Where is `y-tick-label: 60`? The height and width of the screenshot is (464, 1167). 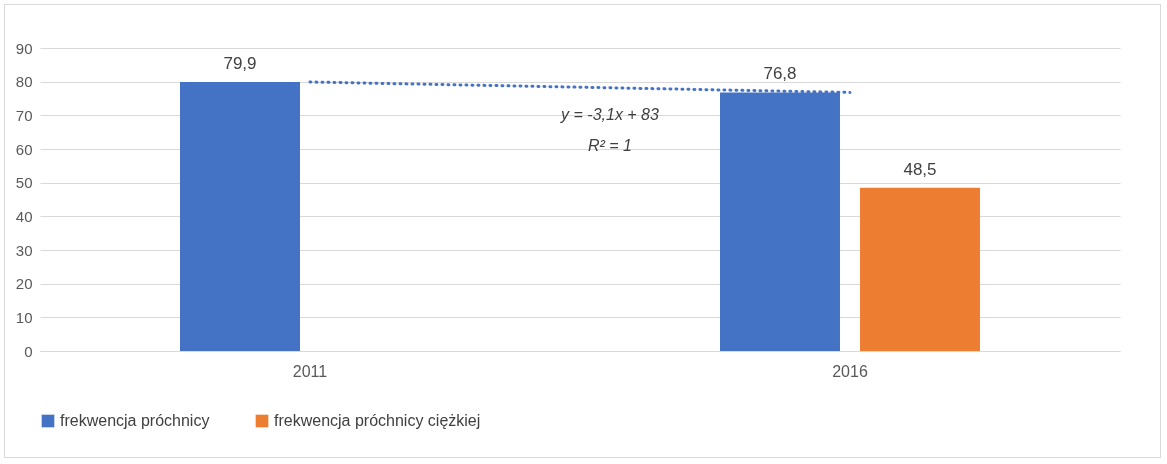
y-tick-label: 60 is located at coordinates (24, 149).